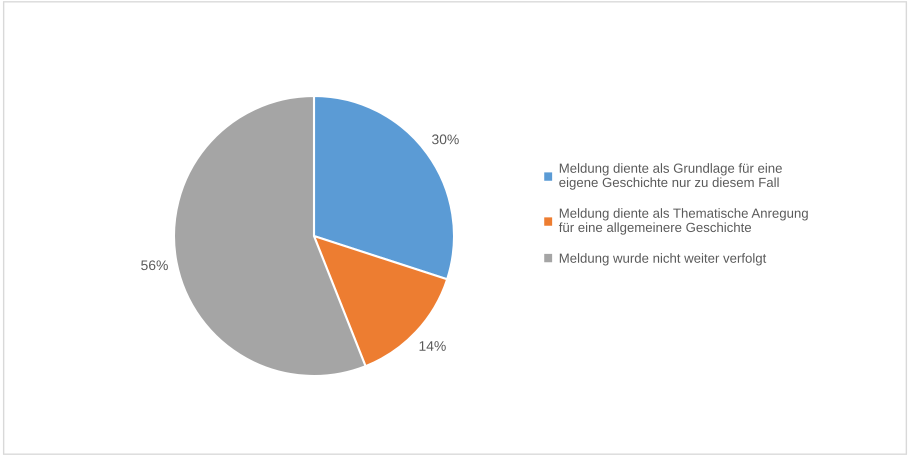 Image resolution: width=910 pixels, height=456 pixels. I want to click on data-label: 30%, so click(445, 139).